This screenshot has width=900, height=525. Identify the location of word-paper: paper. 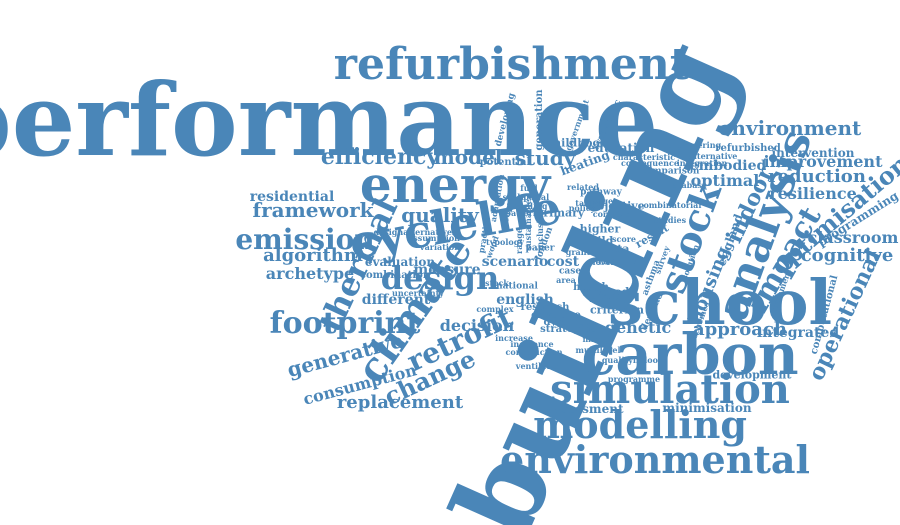
(540, 248).